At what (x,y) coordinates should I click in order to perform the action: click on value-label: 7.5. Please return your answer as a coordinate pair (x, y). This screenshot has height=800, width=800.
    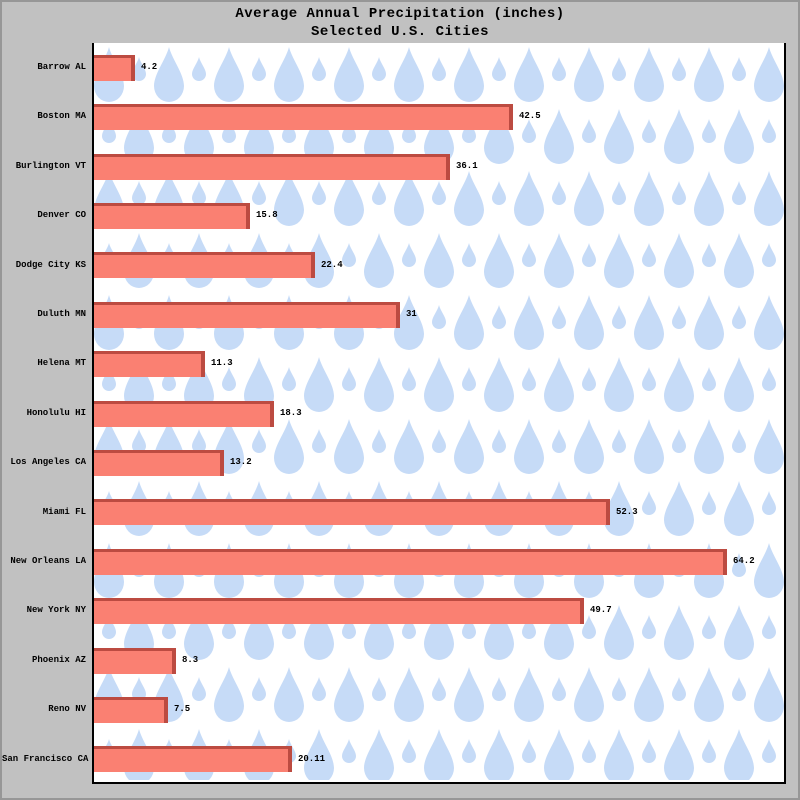
    Looking at the image, I should click on (182, 709).